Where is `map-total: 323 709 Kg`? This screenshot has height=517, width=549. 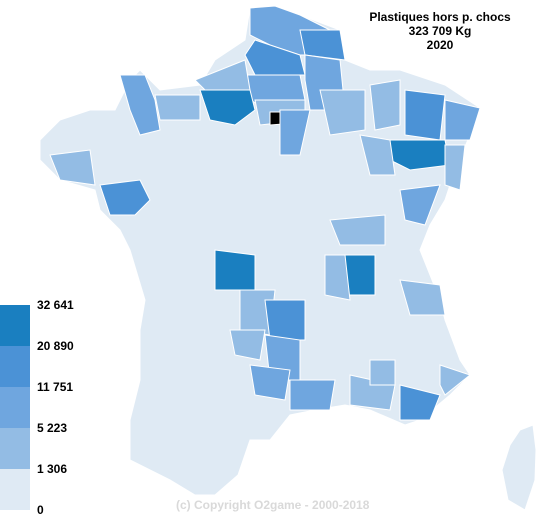
map-total: 323 709 Kg is located at coordinates (440, 31).